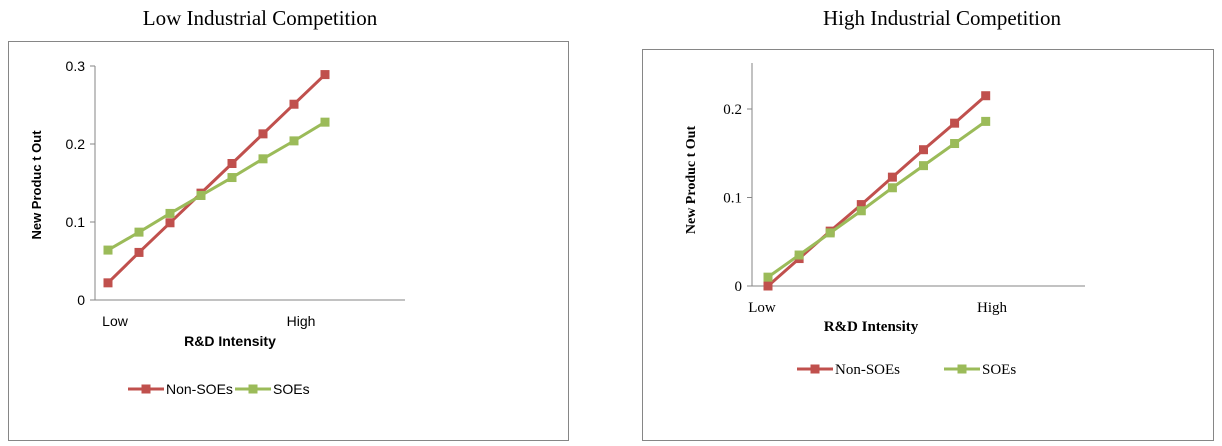 Image resolution: width=1222 pixels, height=446 pixels. What do you see at coordinates (291, 389) in the screenshot?
I see `legend-label-left: SOEs` at bounding box center [291, 389].